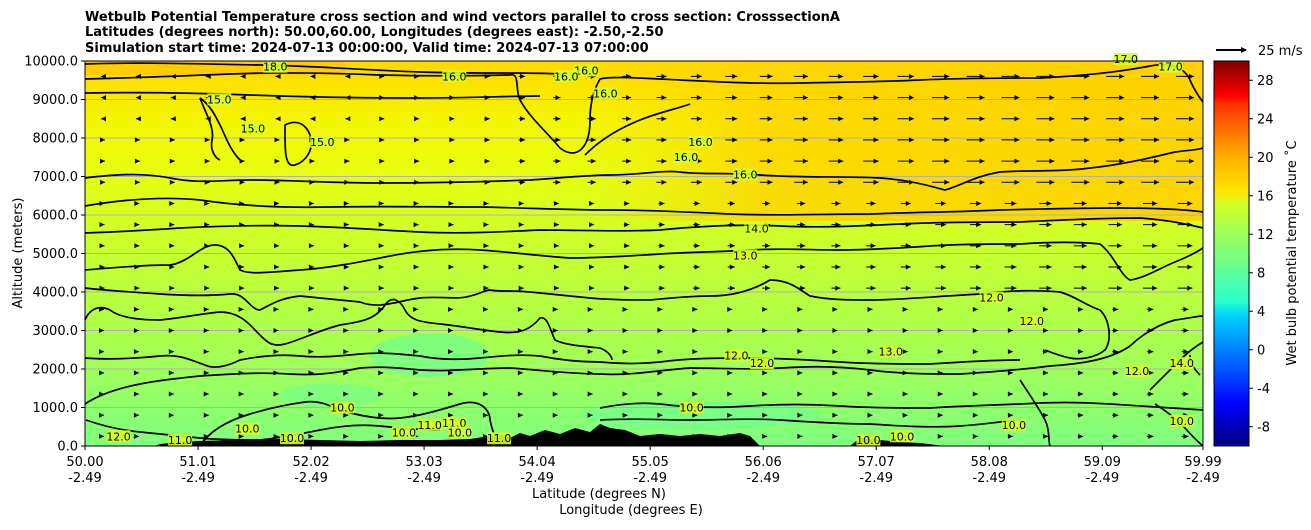 Image resolution: width=1311 pixels, height=530 pixels. I want to click on x-tick-label-lat: 55.05, so click(650, 462).